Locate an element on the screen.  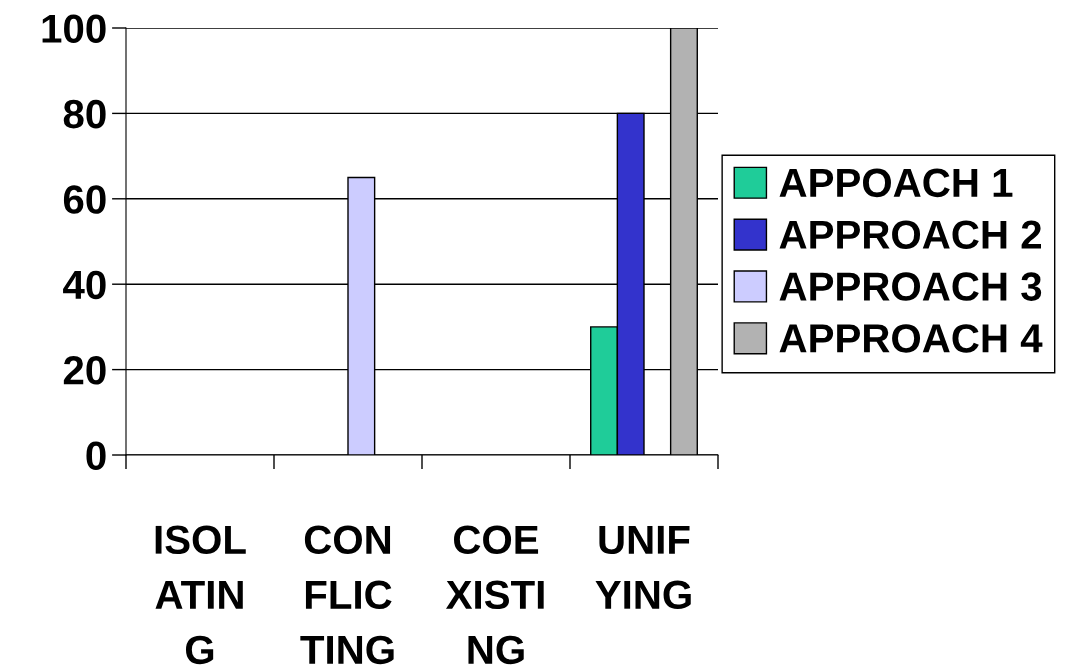
legend-label: APPOACH 1 is located at coordinates (896, 183).